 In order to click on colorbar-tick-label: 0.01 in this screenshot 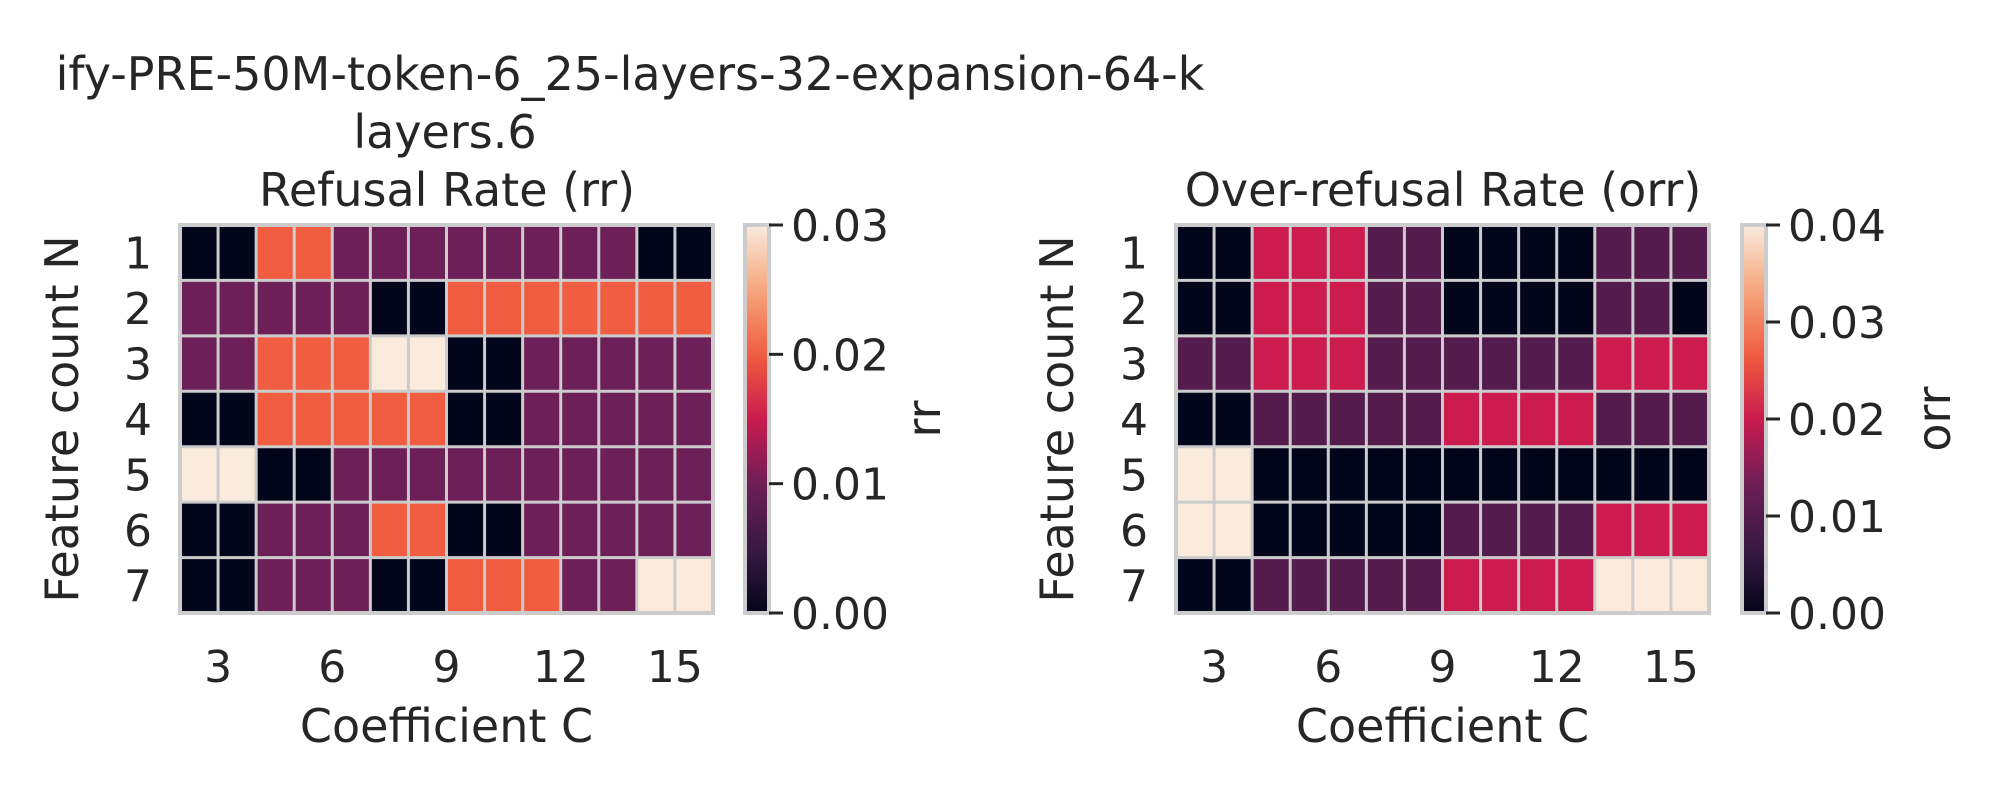, I will do `click(840, 485)`.